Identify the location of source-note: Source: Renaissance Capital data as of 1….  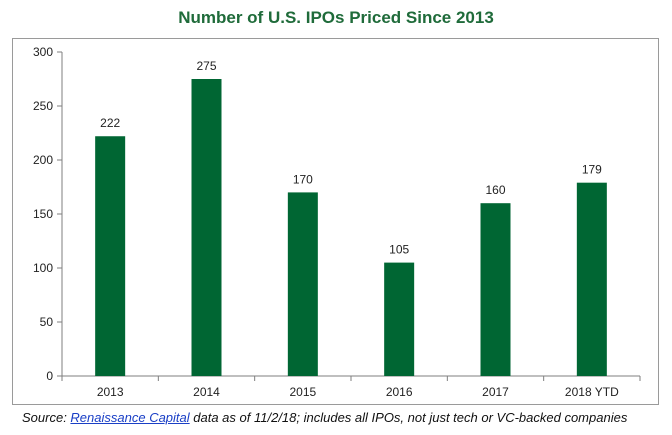
(324, 417).